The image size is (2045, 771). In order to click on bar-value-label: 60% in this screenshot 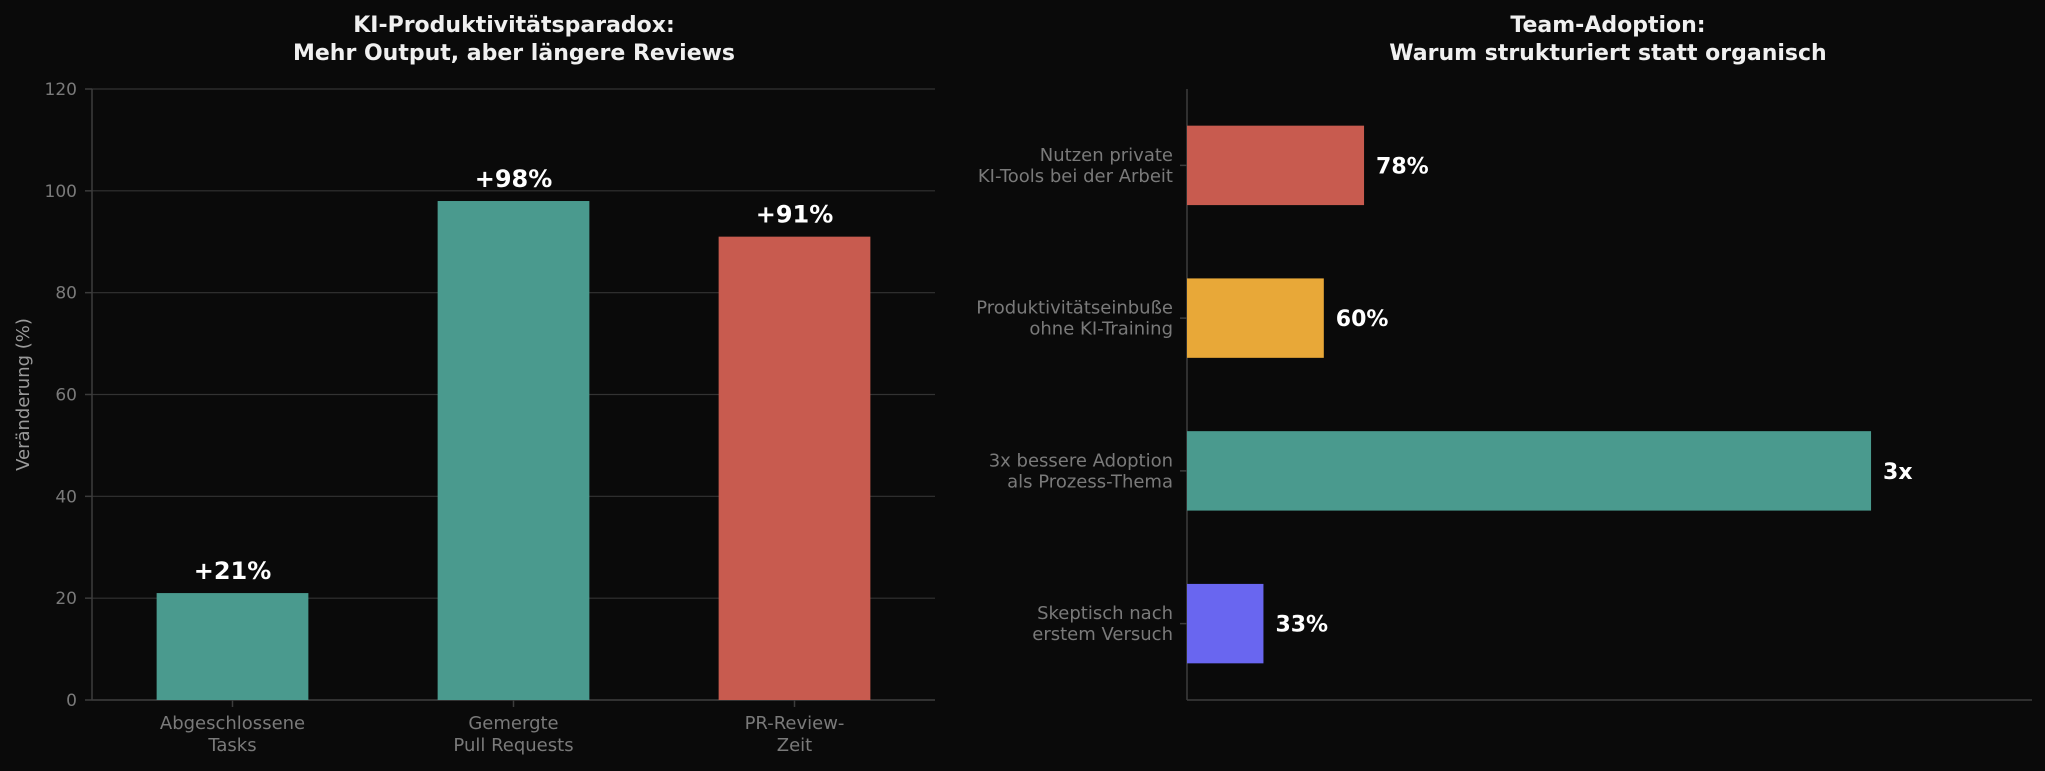, I will do `click(1362, 319)`.